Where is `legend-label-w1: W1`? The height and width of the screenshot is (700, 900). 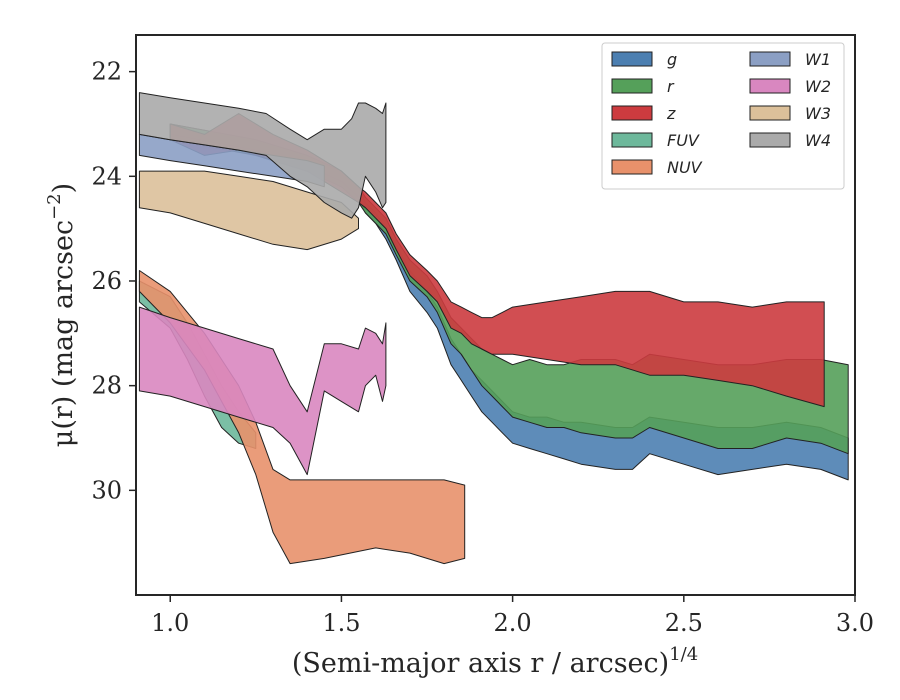
legend-label-w1: W1 is located at coordinates (818, 59).